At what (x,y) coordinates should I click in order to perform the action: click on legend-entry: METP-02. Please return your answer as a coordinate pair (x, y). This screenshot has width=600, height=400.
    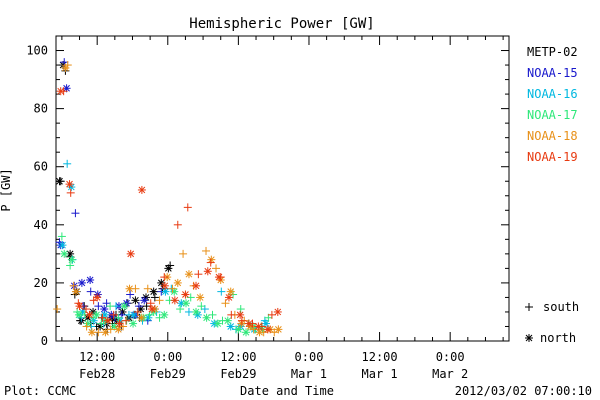
    Looking at the image, I should click on (552, 52).